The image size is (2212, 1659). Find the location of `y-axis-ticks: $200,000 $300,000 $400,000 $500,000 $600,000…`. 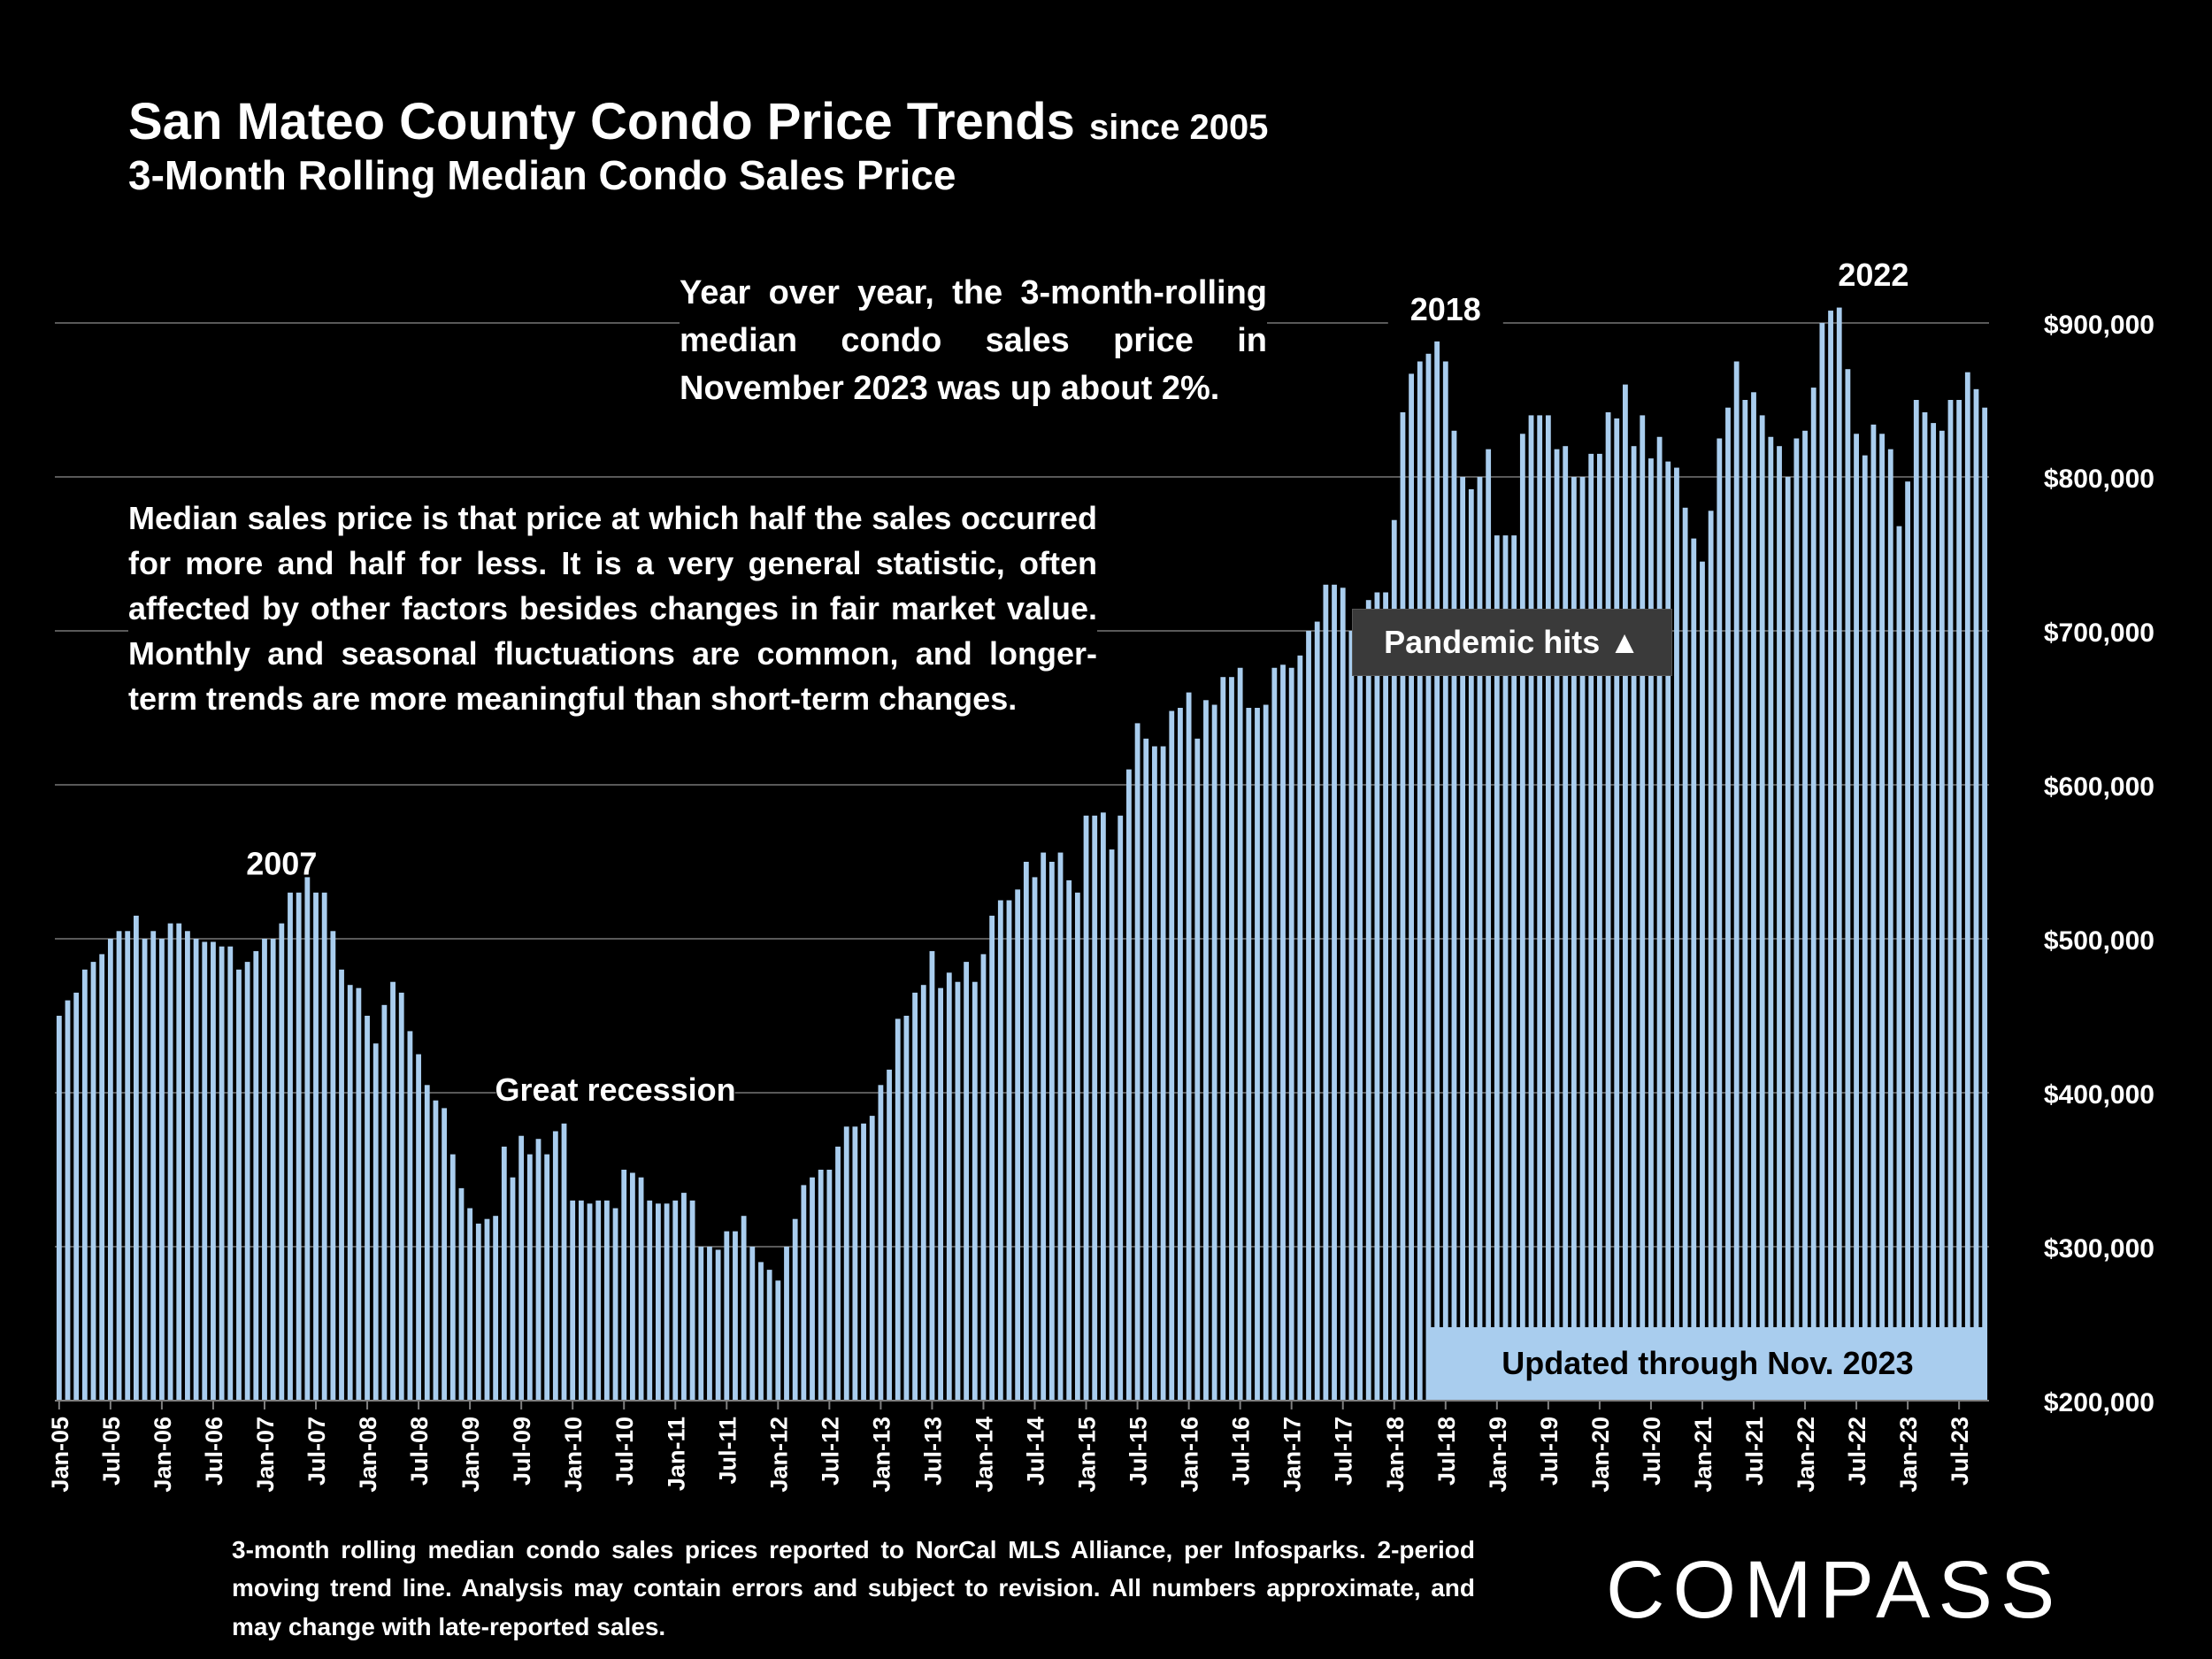

y-axis-ticks: $200,000 $300,000 $400,000 $500,000 $600,000… is located at coordinates (2099, 864).